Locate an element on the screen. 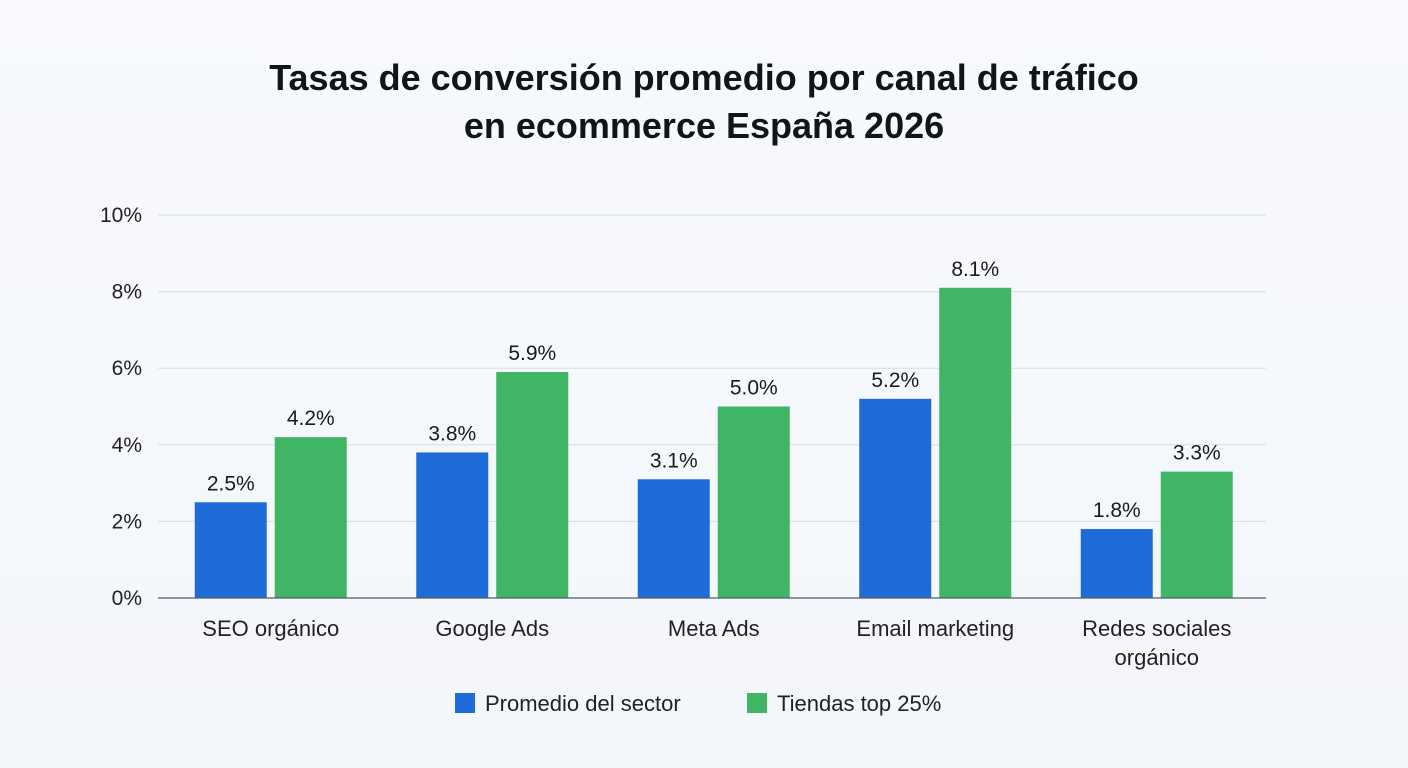 The image size is (1408, 768). data-label: 3.1% is located at coordinates (674, 460).